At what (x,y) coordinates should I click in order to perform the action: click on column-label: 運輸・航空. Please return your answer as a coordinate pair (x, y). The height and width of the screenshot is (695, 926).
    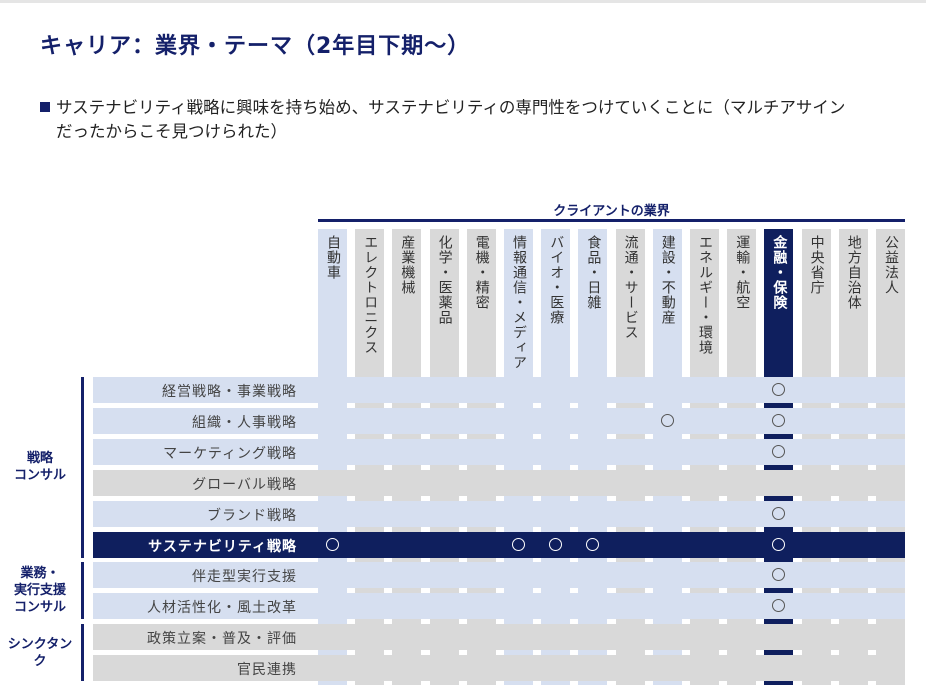
    Looking at the image, I should click on (742, 272).